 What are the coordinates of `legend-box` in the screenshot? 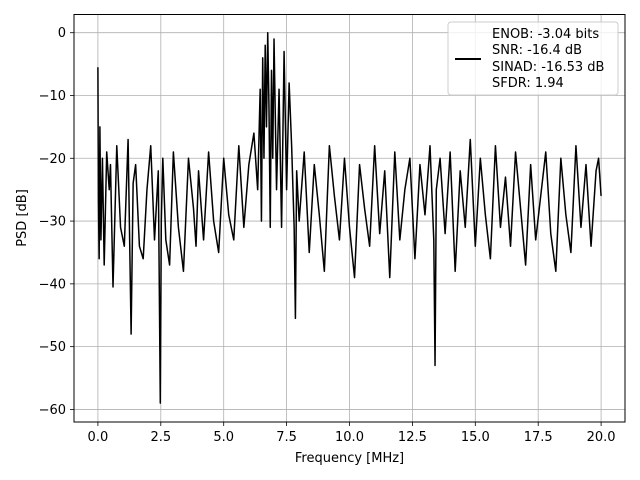 It's located at (533, 58).